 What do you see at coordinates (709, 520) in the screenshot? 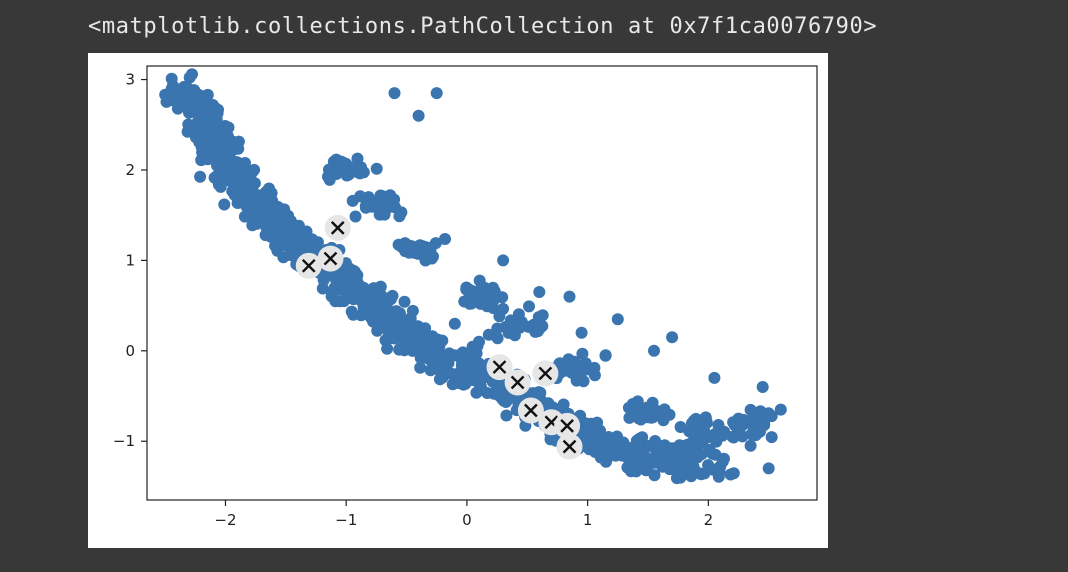
I see `x-tick-label: 2` at bounding box center [709, 520].